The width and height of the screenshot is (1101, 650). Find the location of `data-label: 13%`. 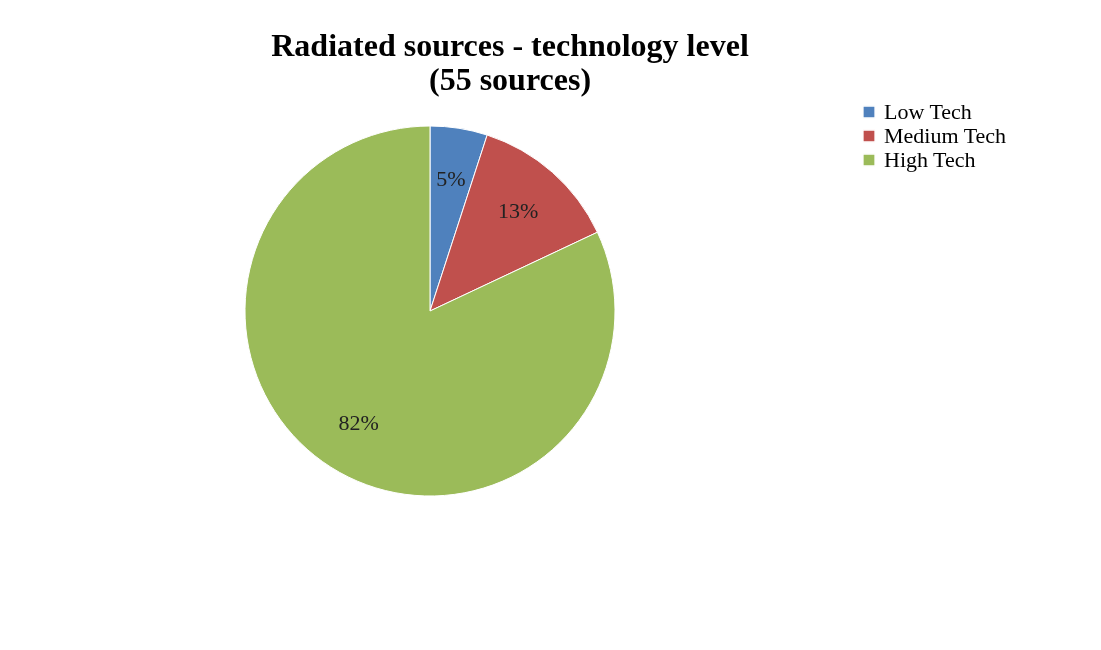

data-label: 13% is located at coordinates (518, 211).